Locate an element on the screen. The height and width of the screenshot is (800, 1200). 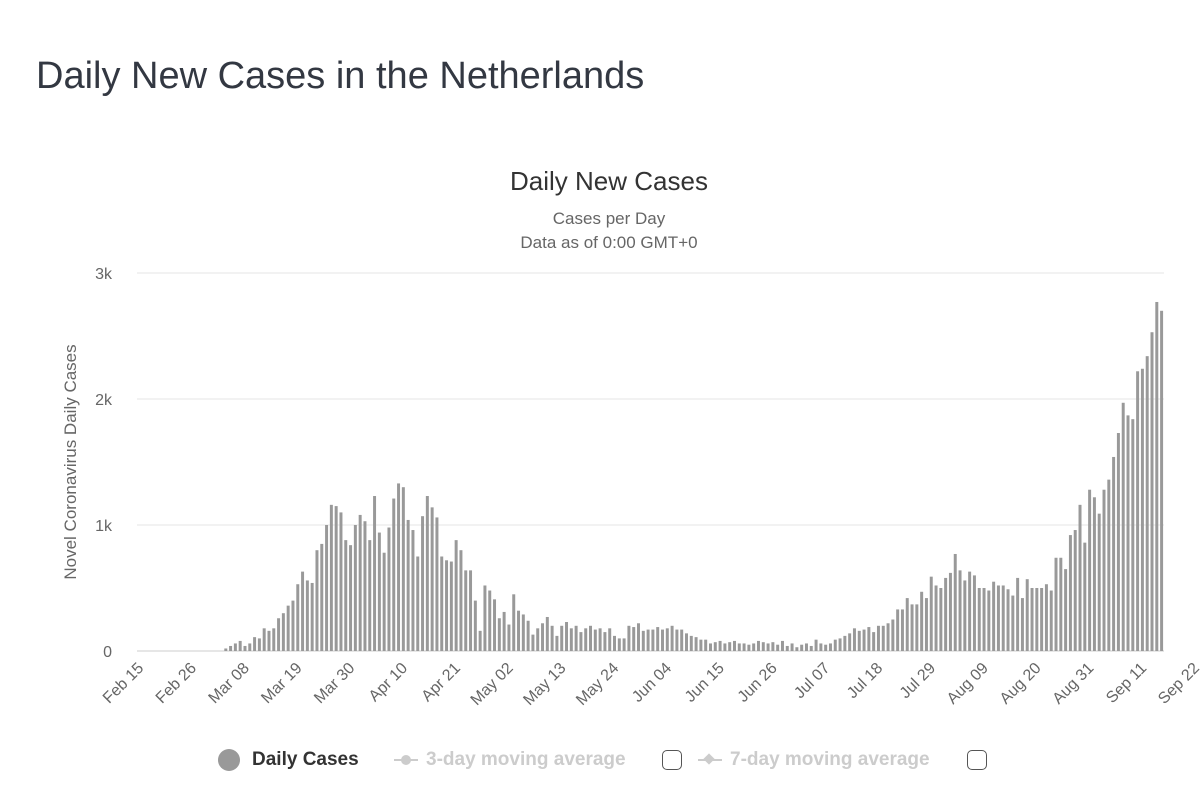
legend-7-day-average: 7-day moving average is located at coordinates (814, 760).